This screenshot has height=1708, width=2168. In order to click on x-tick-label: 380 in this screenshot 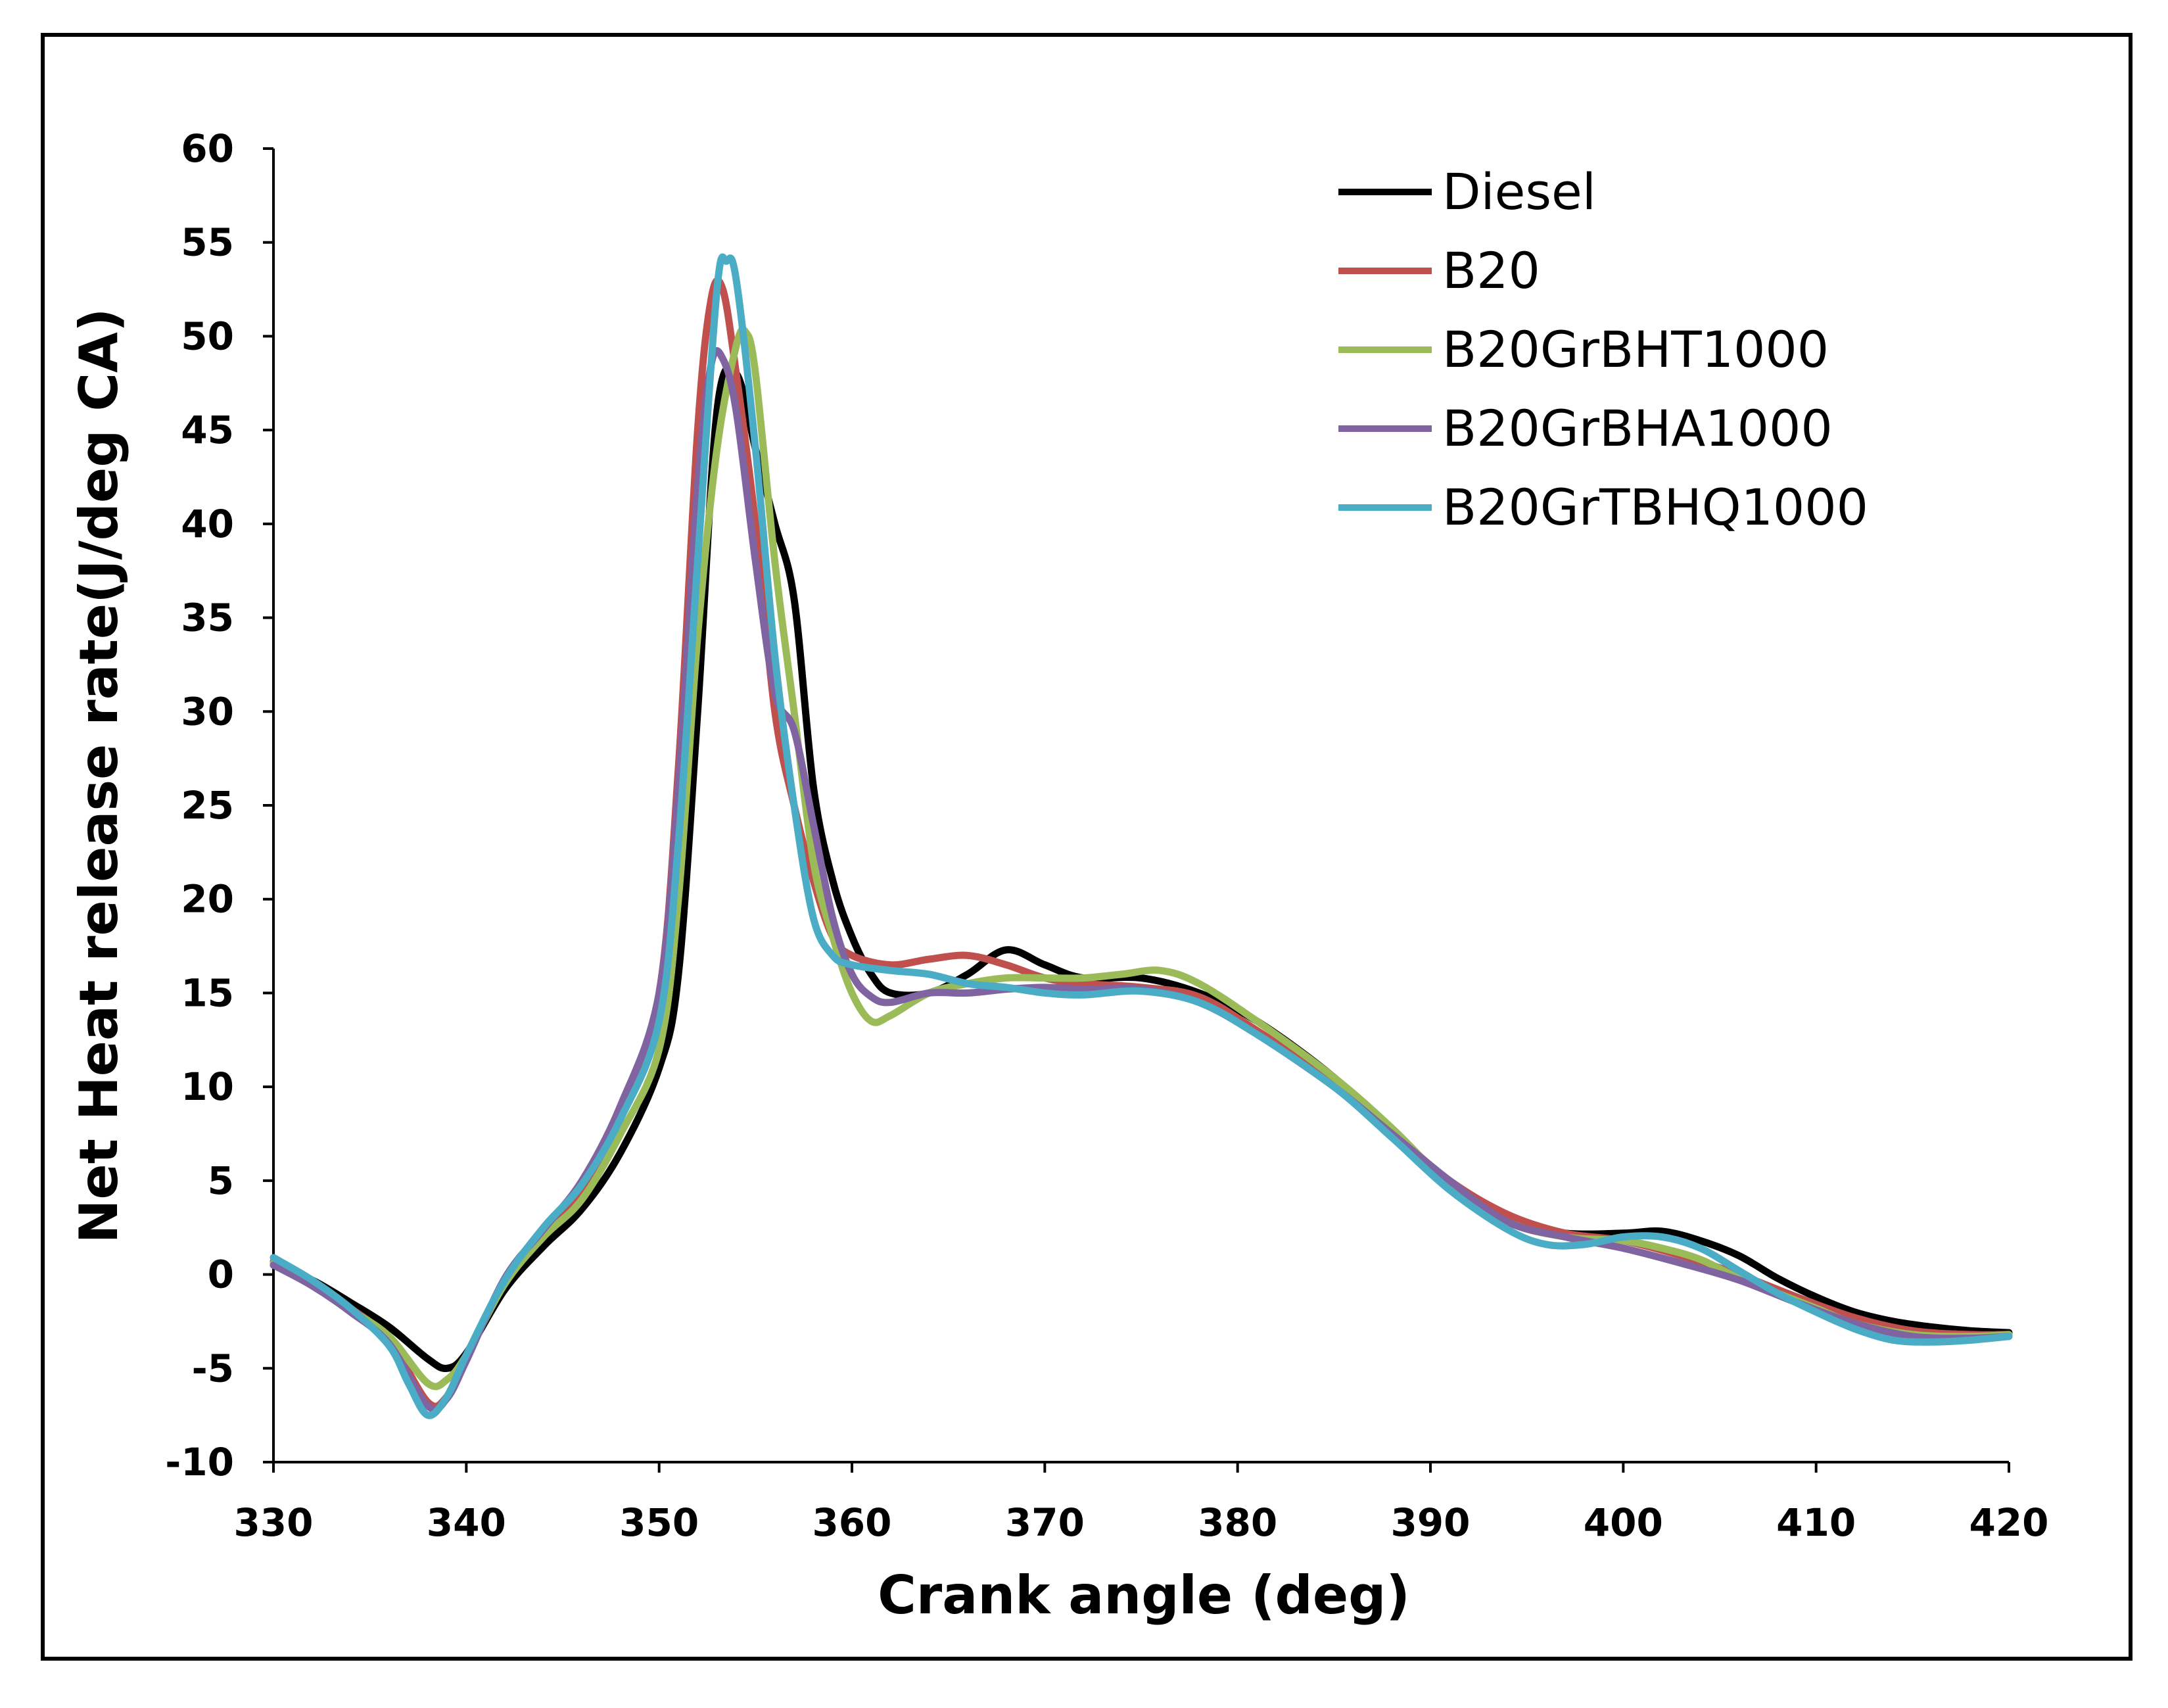, I will do `click(1237, 1522)`.